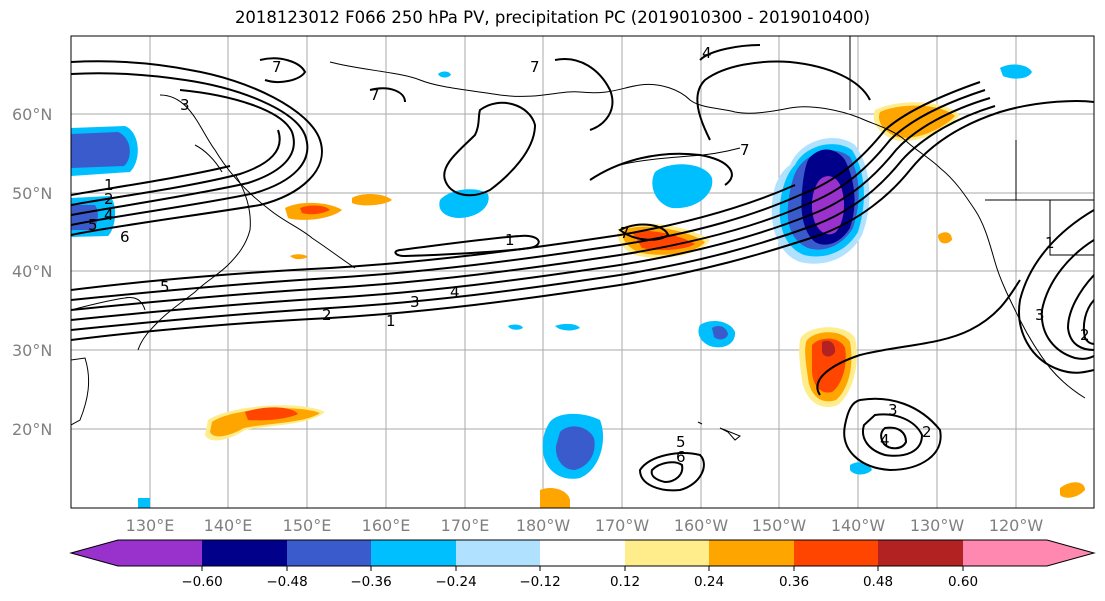 This screenshot has width=1105, height=601. What do you see at coordinates (286, 582) in the screenshot?
I see `colorbar-label: −0.48` at bounding box center [286, 582].